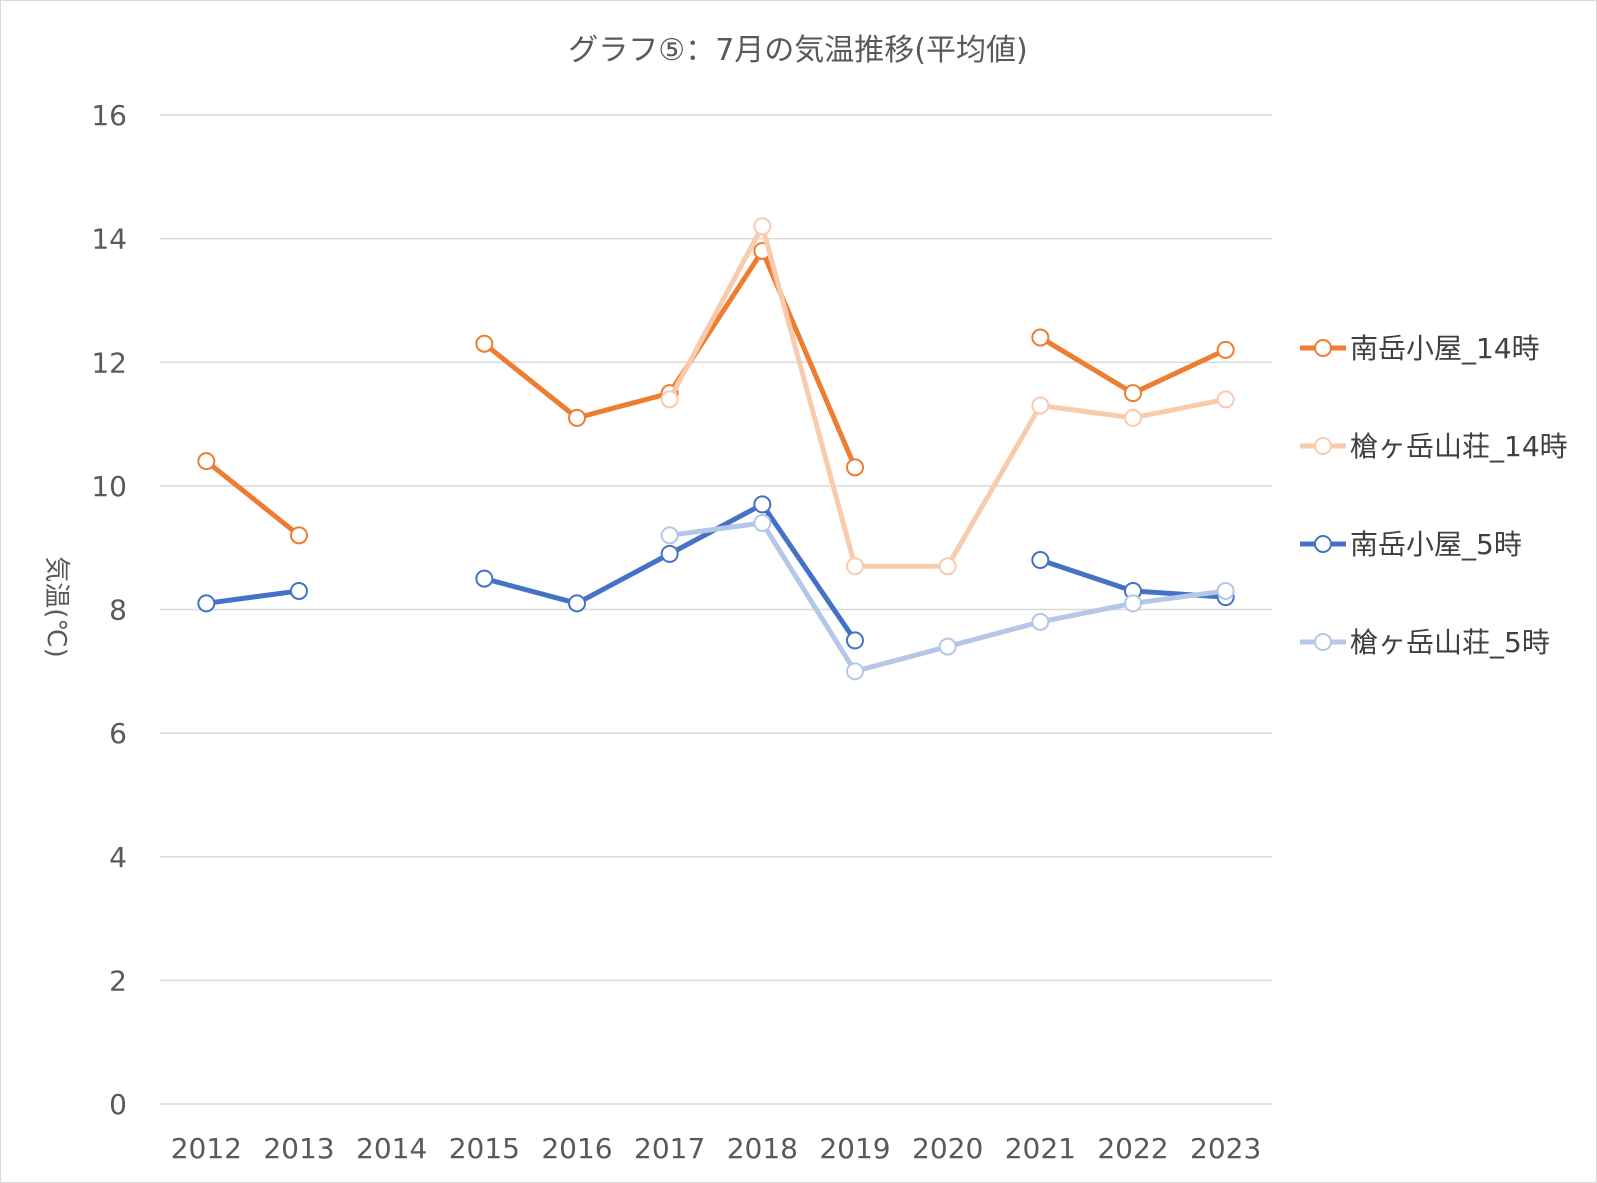  Describe the element at coordinates (206, 1148) in the screenshot. I see `x-tick-label: 2012` at that location.